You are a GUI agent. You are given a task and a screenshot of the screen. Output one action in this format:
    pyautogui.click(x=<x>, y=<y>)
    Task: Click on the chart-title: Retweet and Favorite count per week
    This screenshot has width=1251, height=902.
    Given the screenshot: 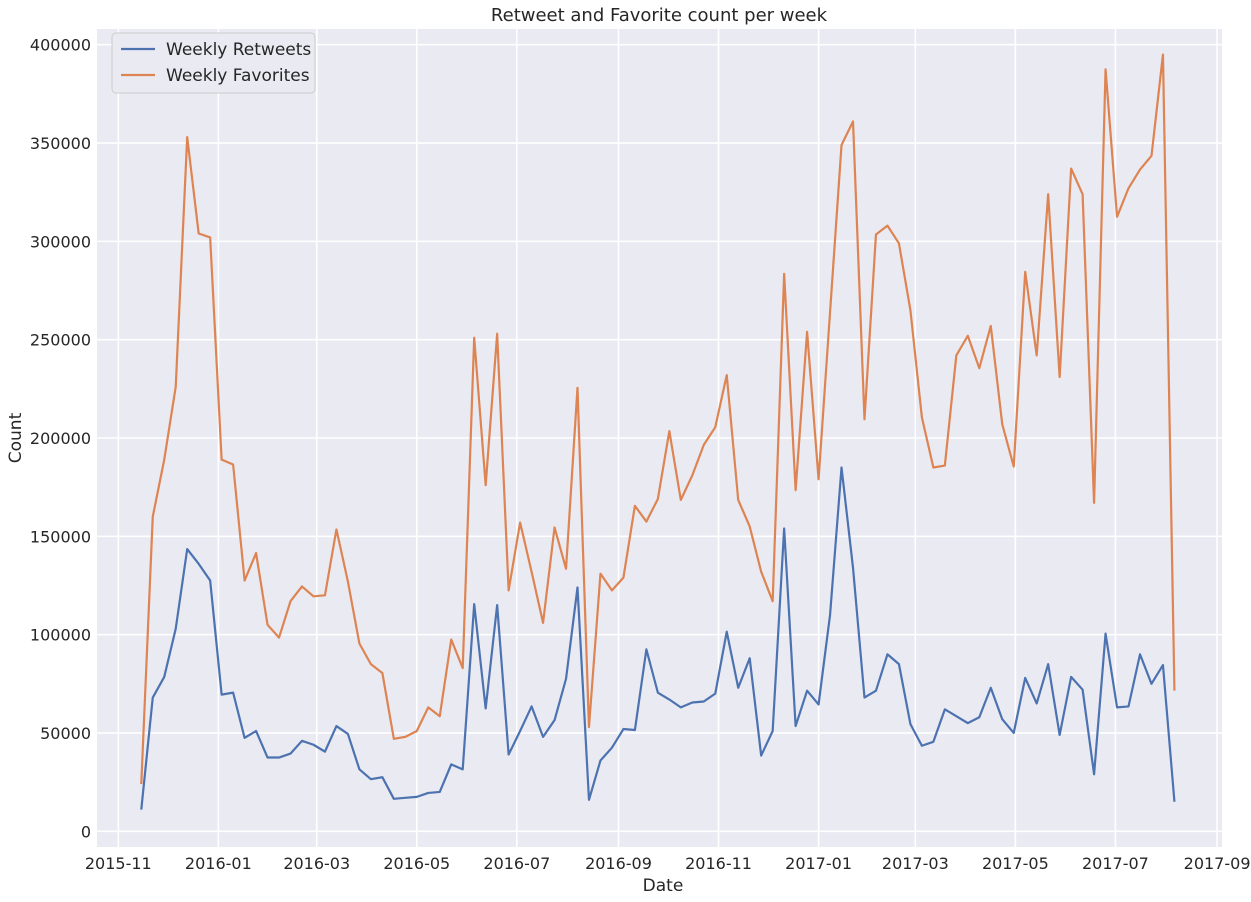 What is the action you would take?
    pyautogui.click(x=659, y=15)
    